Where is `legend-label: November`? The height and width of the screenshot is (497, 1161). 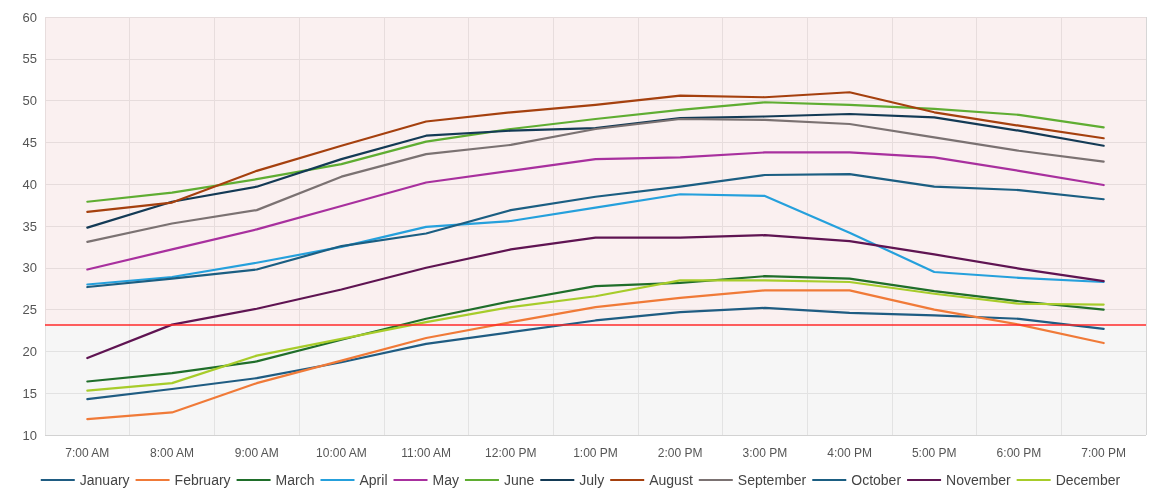 legend-label: November is located at coordinates (978, 480).